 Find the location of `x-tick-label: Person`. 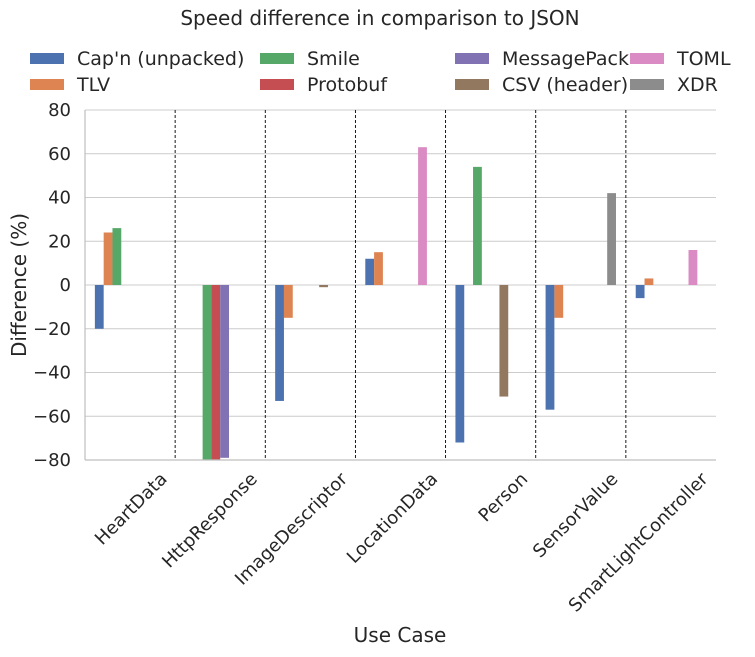

x-tick-label: Person is located at coordinates (504, 498).